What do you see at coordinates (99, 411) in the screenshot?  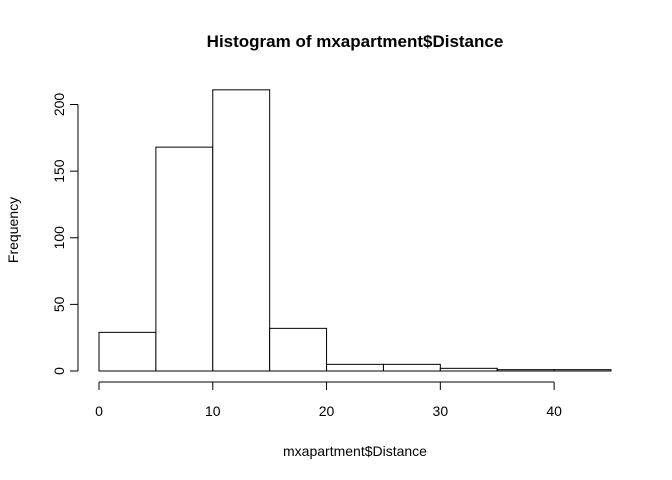 I see `x-tick-label-0: 0` at bounding box center [99, 411].